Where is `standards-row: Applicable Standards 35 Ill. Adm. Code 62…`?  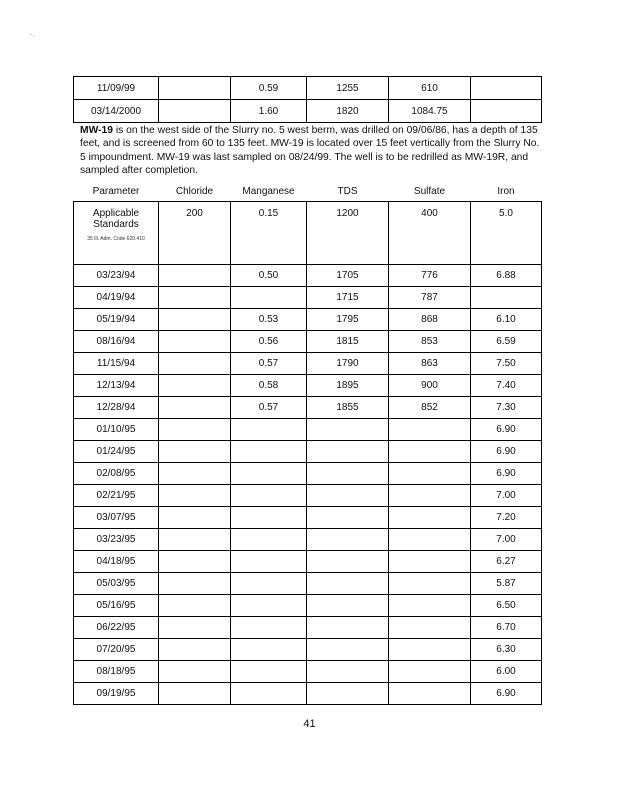 standards-row: Applicable Standards 35 Ill. Adm. Code 62… is located at coordinates (307, 233).